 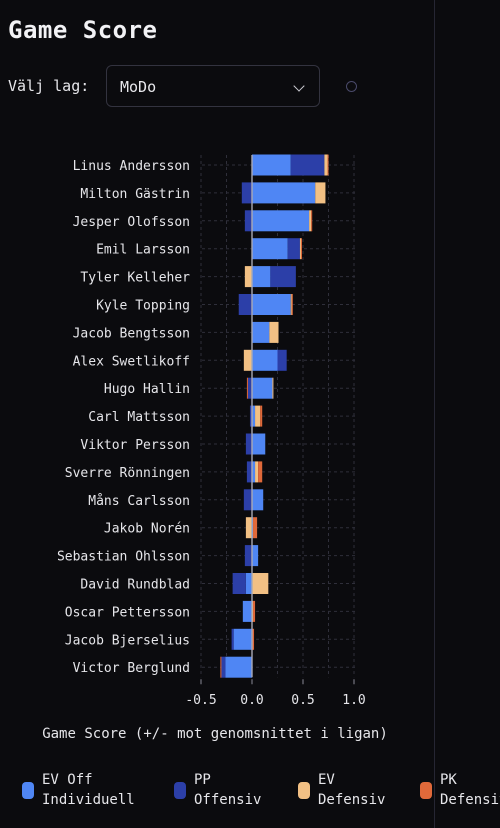 I want to click on legend-label: PK Defensiv, so click(x=470, y=790).